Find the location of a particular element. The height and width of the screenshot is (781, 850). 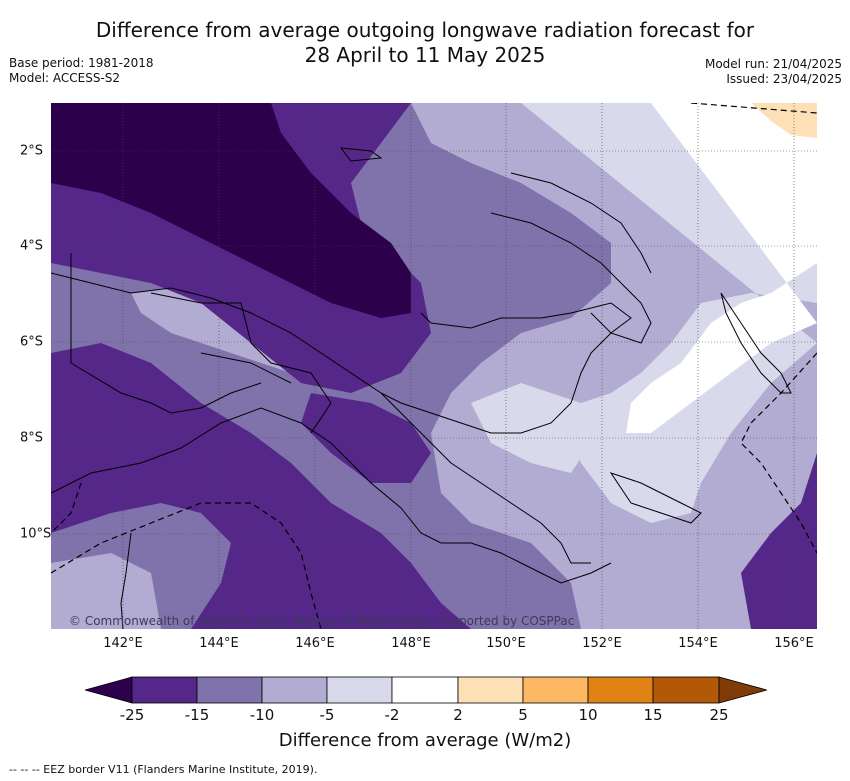

colorbar-title: Difference from average (W/m2) is located at coordinates (425, 740).